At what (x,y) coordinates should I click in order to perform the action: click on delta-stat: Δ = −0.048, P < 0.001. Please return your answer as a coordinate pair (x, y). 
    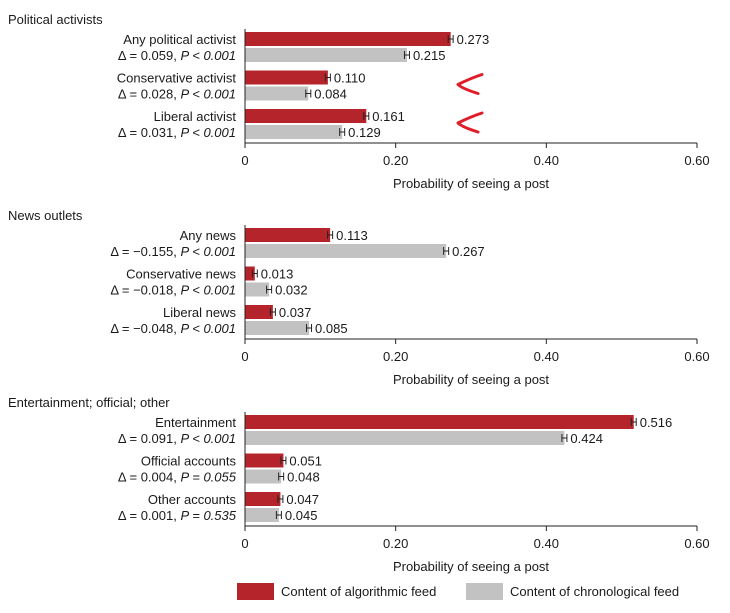
    Looking at the image, I should click on (173, 328).